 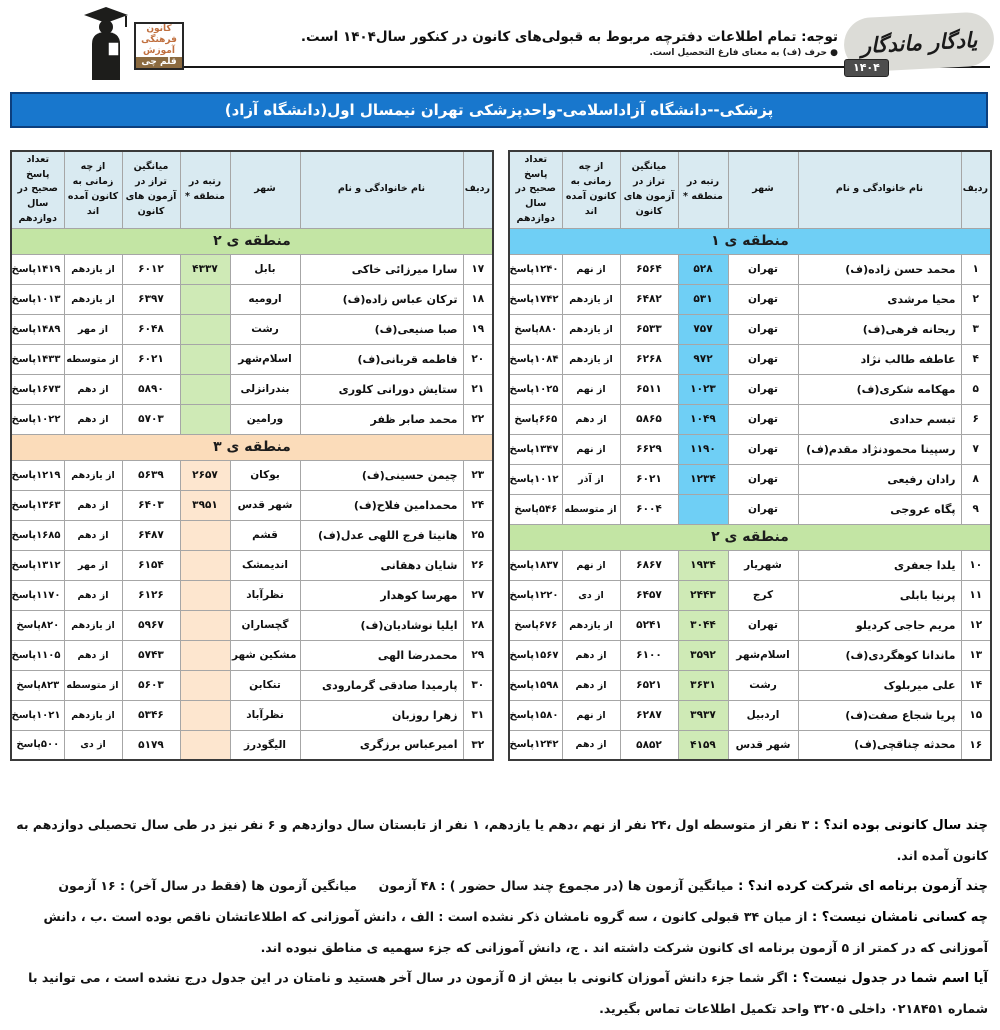 What do you see at coordinates (381, 595) in the screenshot?
I see `cell-name: مهرسا کوهدار` at bounding box center [381, 595].